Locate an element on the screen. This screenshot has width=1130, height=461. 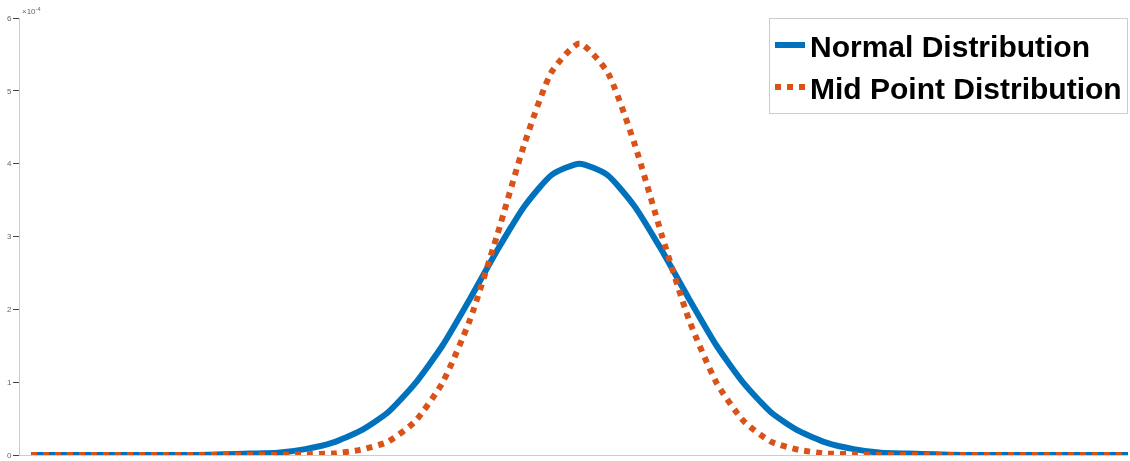
y-tick-label: 4 is located at coordinates (9, 164).